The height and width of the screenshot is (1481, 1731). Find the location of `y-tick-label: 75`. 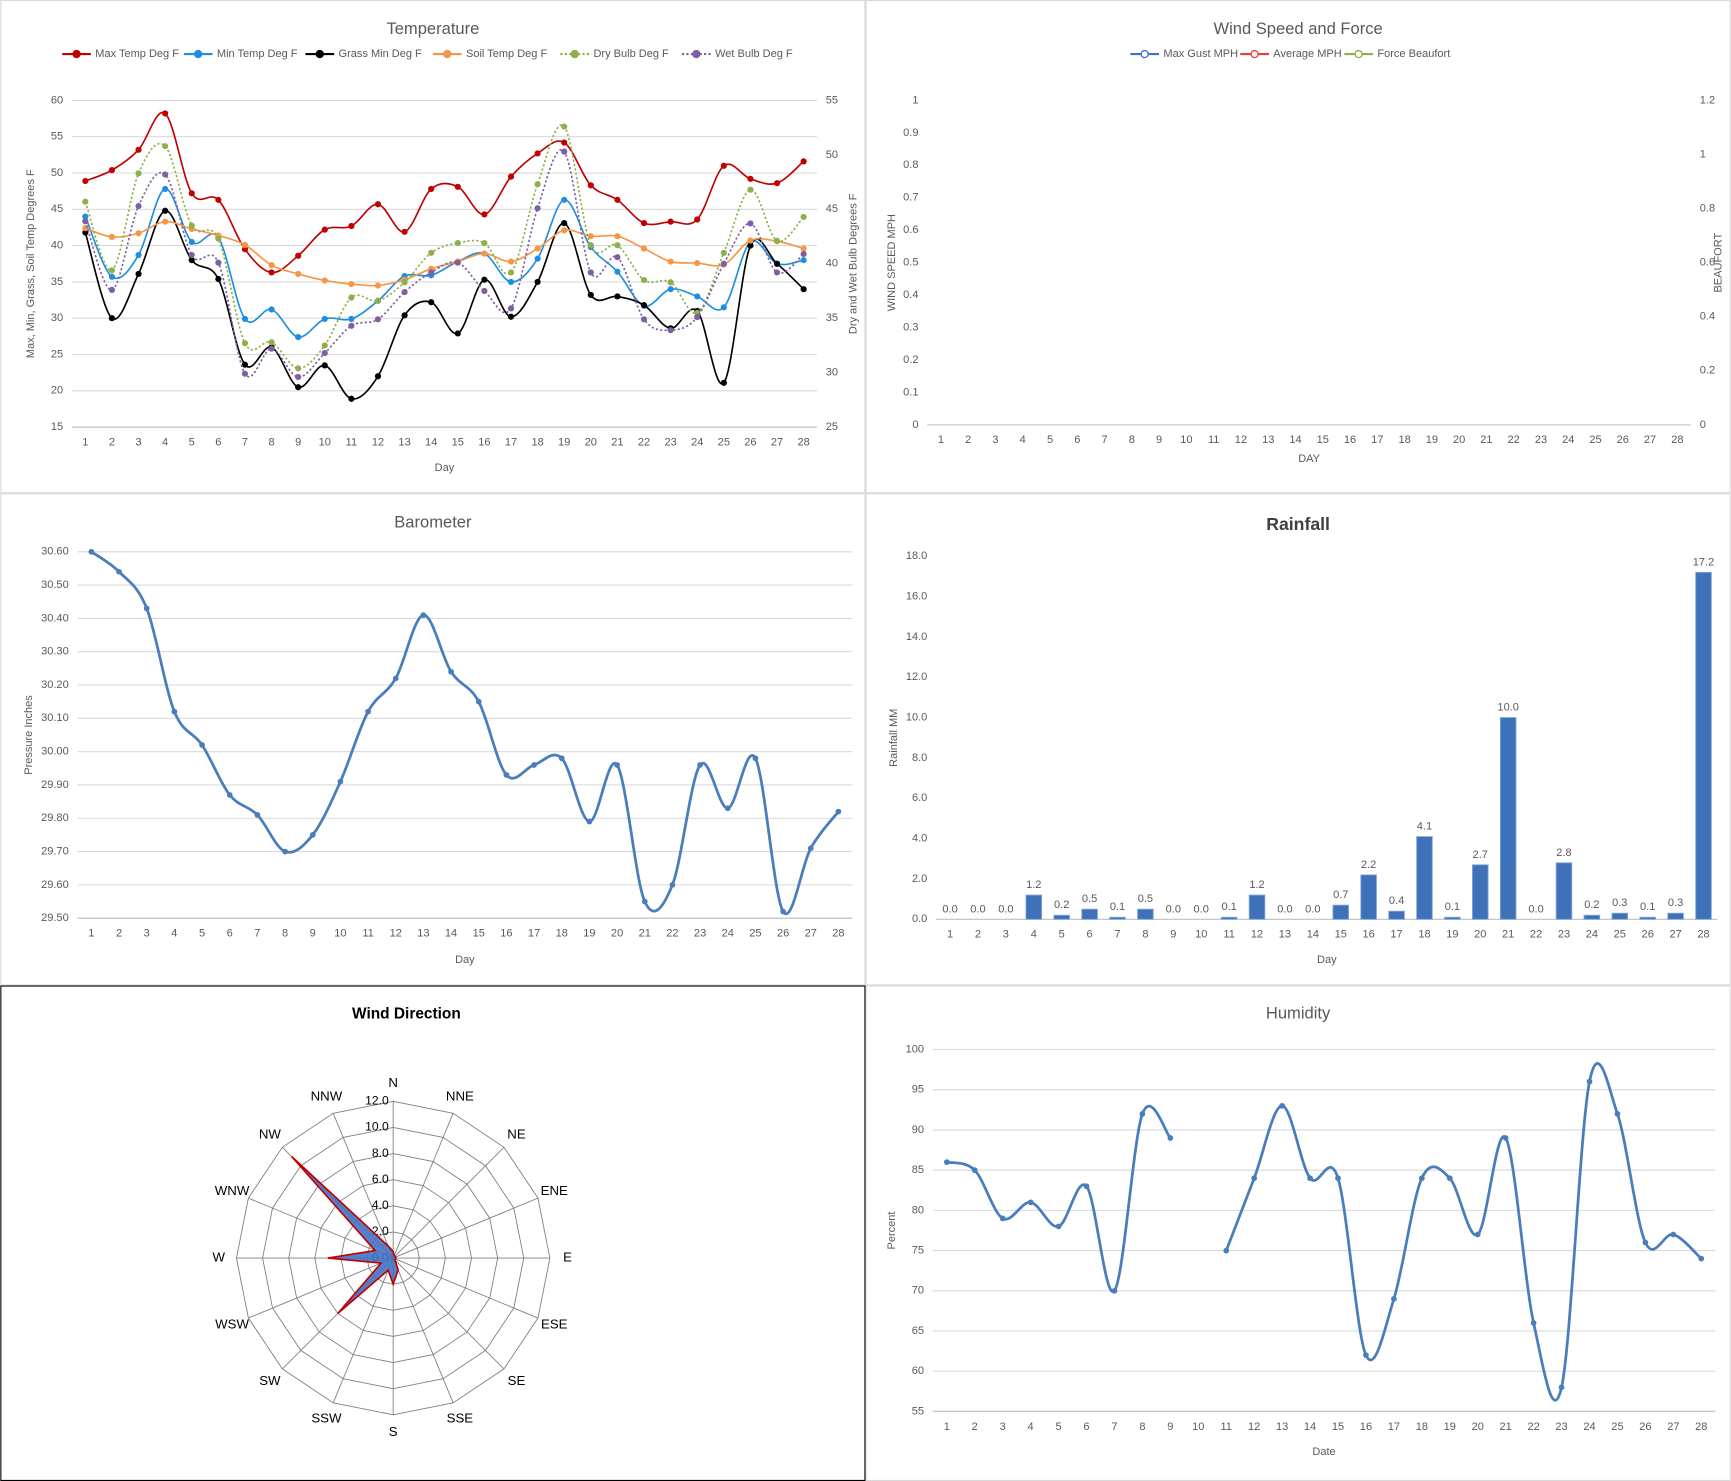

y-tick-label: 75 is located at coordinates (918, 1251).